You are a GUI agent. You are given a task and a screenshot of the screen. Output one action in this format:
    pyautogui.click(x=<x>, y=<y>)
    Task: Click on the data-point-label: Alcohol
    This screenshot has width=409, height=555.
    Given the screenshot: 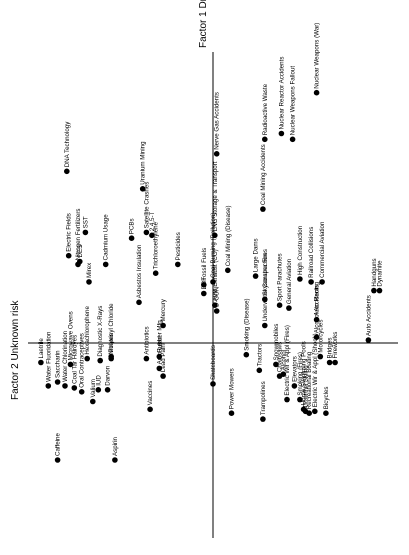 What is the action you would take?
    pyautogui.click(x=283, y=360)
    